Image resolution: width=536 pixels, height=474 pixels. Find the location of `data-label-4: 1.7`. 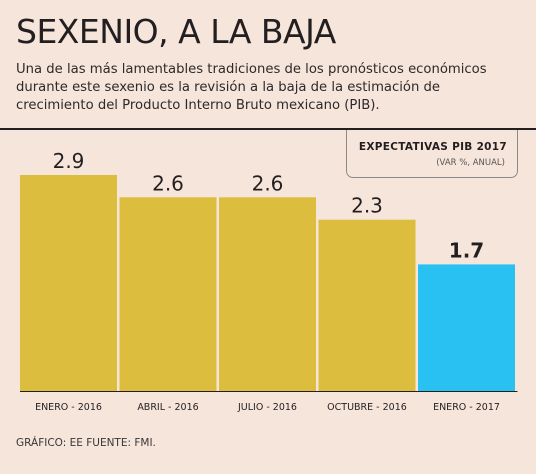

data-label-4: 1.7 is located at coordinates (466, 250).